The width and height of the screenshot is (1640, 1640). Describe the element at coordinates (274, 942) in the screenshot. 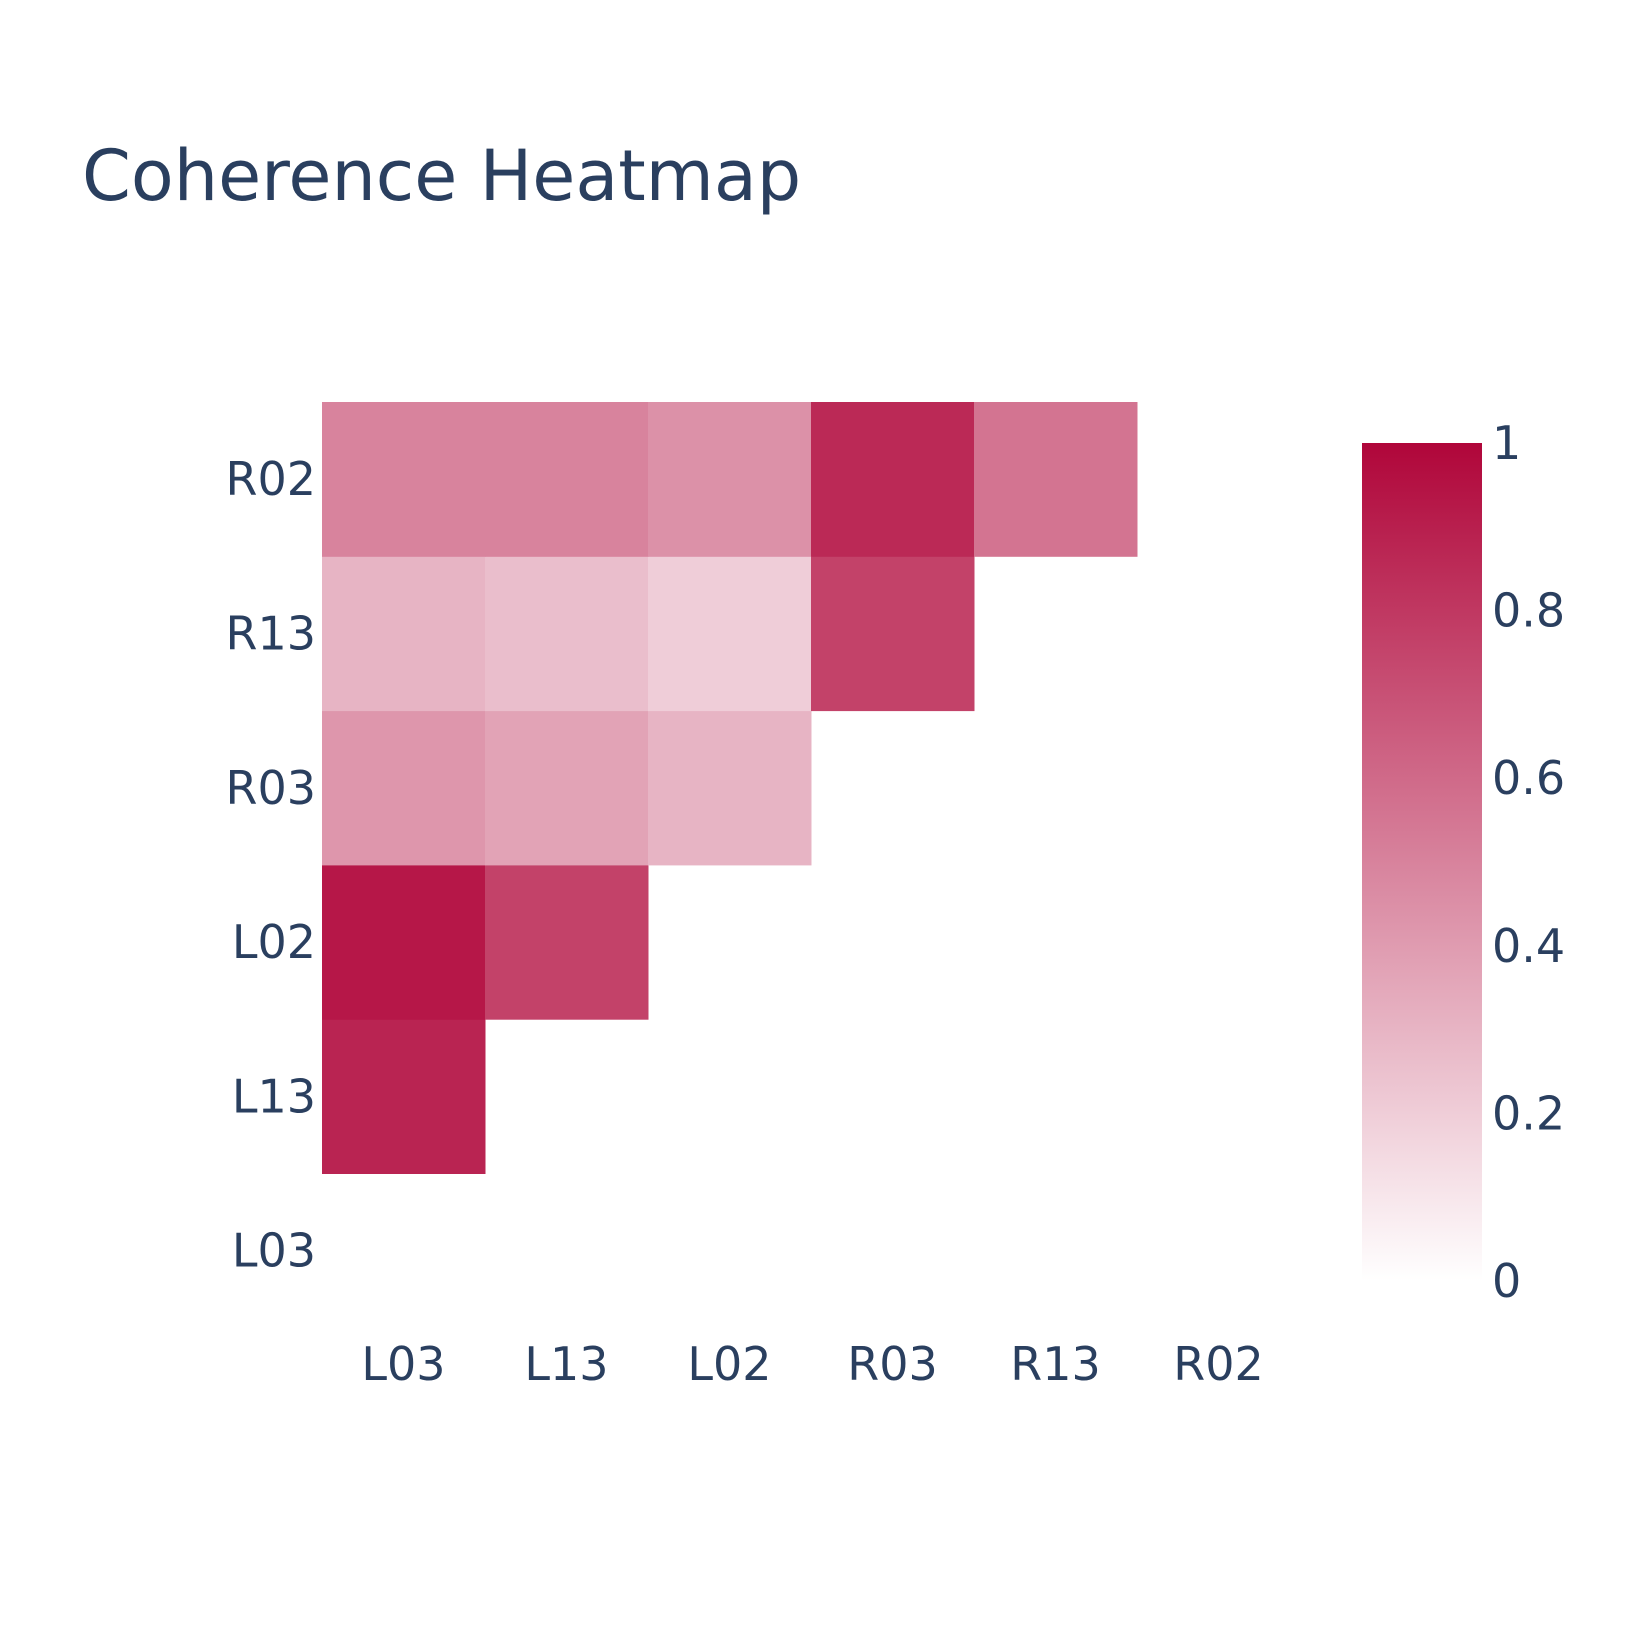

I see `y-tick-label: L02` at that location.